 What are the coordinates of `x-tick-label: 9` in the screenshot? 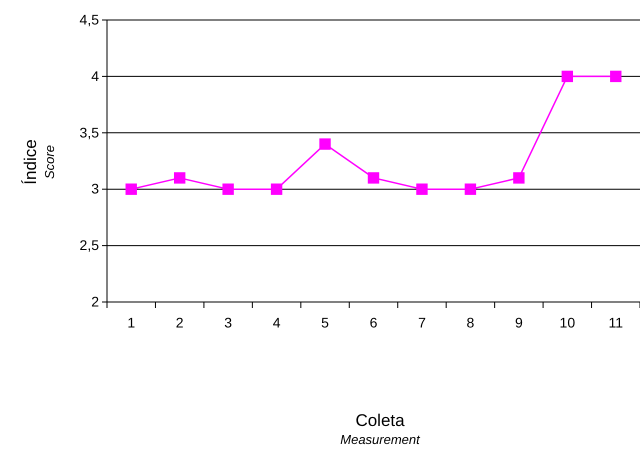 It's located at (518, 322).